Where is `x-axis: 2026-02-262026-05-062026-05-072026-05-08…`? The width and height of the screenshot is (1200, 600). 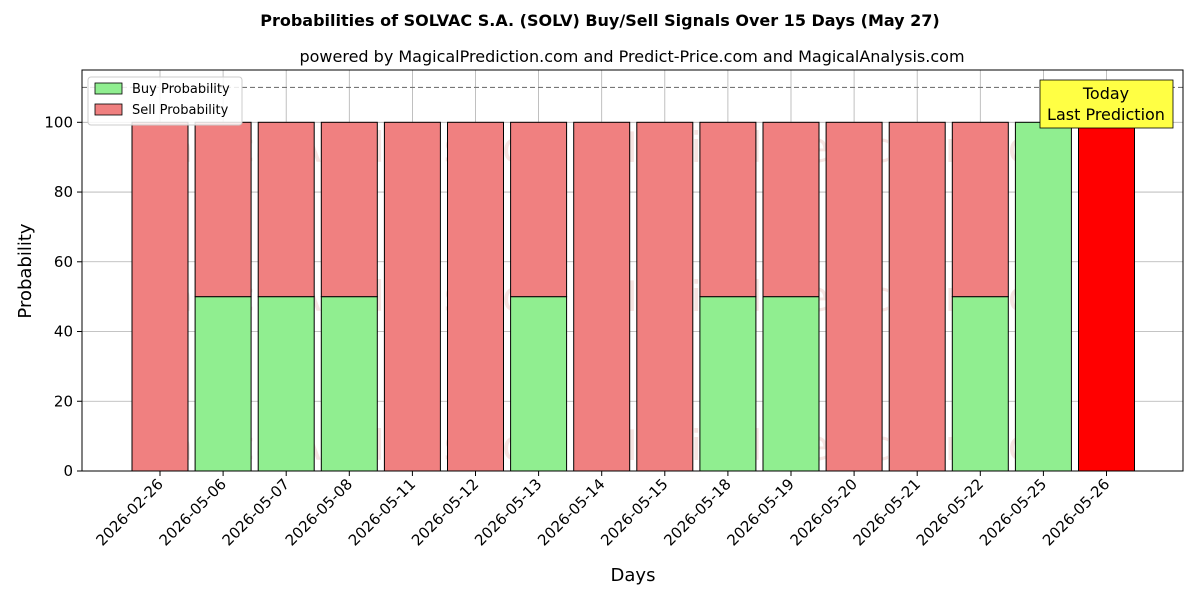
x-axis: 2026-02-262026-05-062026-05-072026-05-08… is located at coordinates (602, 510).